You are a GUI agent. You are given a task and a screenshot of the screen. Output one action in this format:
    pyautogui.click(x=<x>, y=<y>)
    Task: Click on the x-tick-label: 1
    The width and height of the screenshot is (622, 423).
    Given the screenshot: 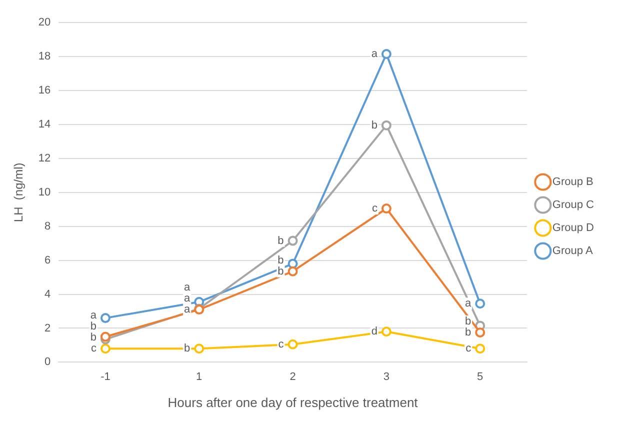 What is the action you would take?
    pyautogui.click(x=199, y=376)
    